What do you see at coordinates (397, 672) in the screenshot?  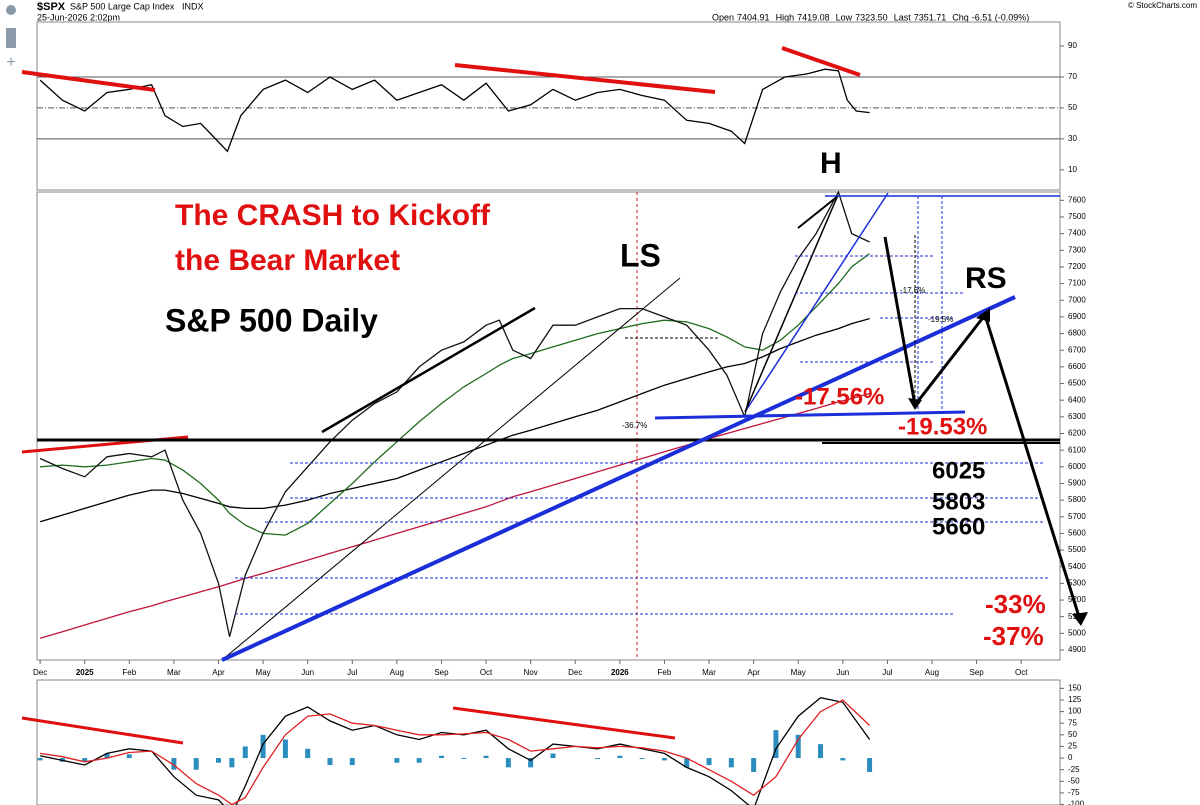 I see `x-tick-label: Aug` at bounding box center [397, 672].